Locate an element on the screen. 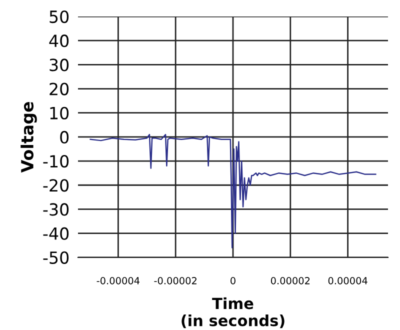 This screenshot has width=400, height=330. y-tick-label: -40 is located at coordinates (56, 233).